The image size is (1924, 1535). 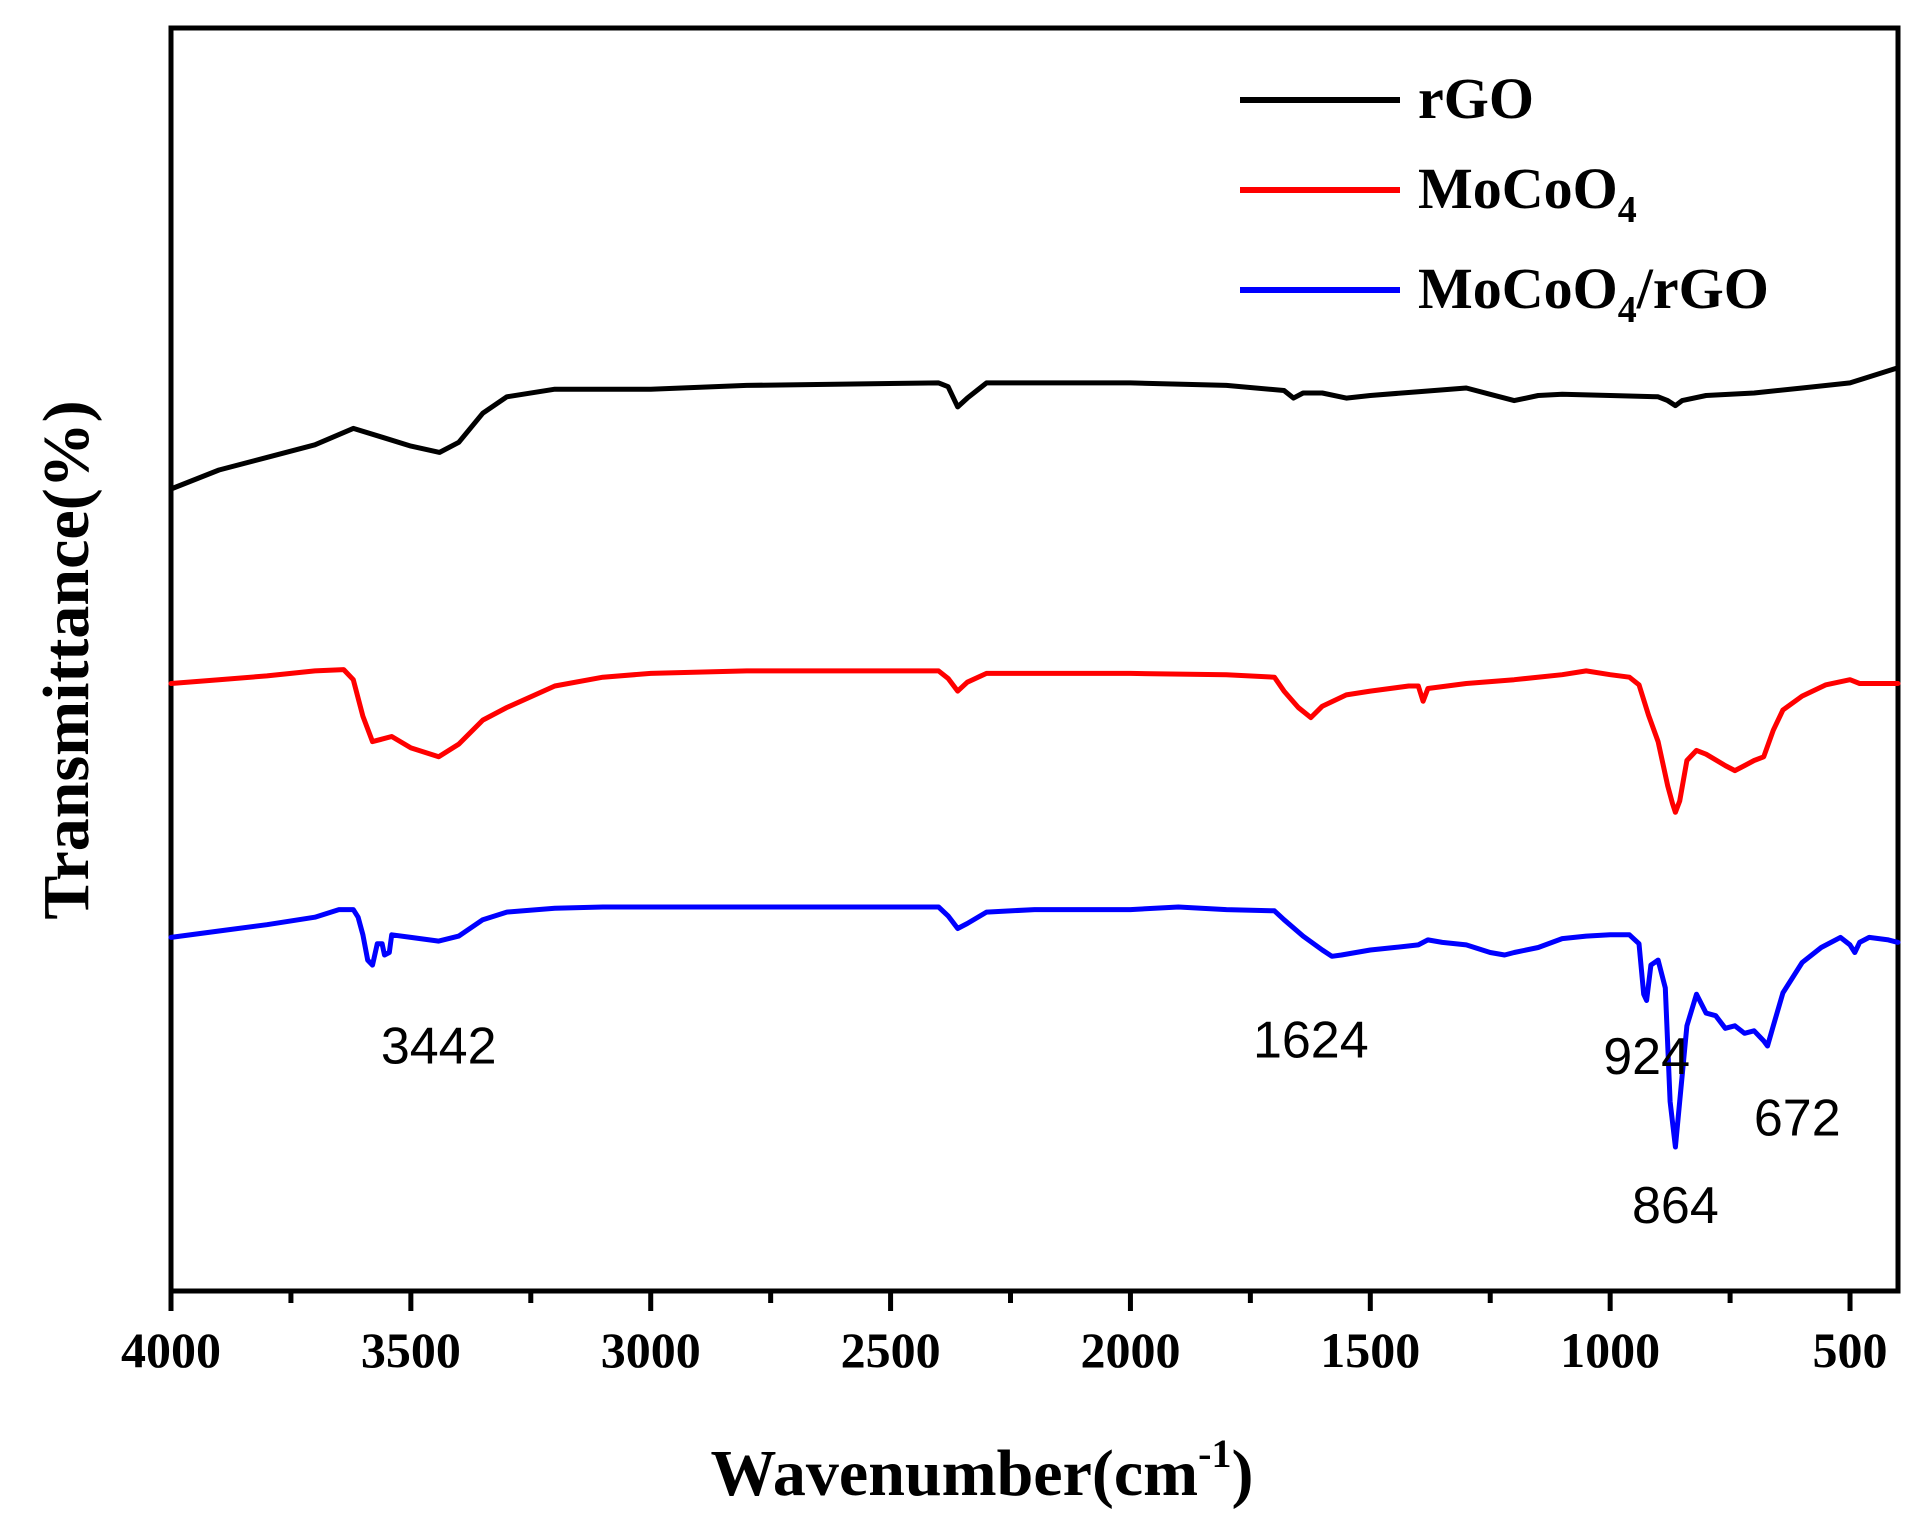 What do you see at coordinates (1527, 193) in the screenshot?
I see `legend-entry: MoCoO4` at bounding box center [1527, 193].